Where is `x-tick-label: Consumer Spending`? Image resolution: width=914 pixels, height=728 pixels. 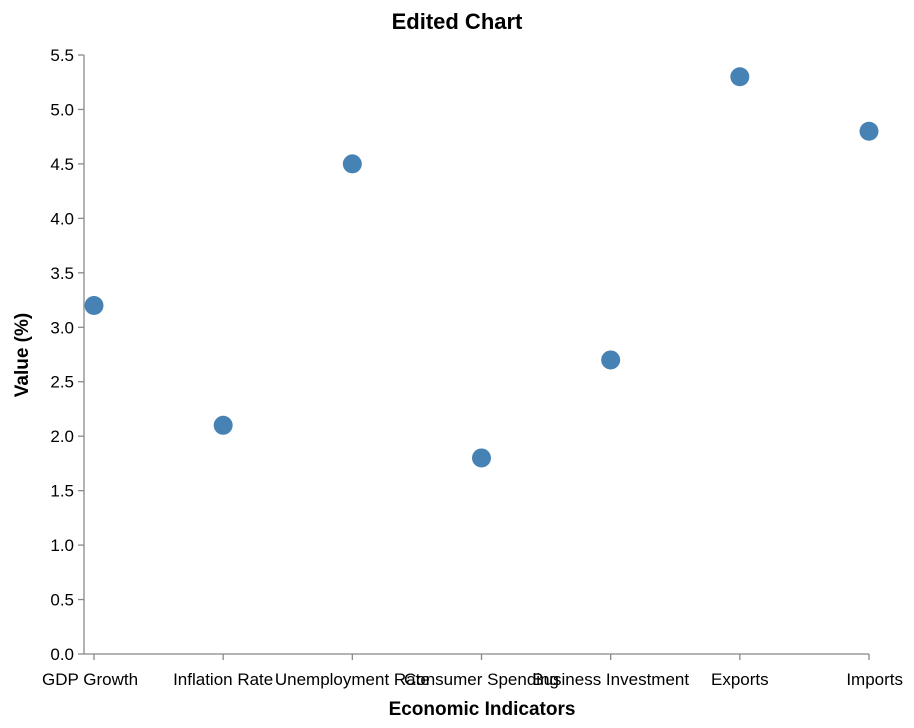 x-tick-label: Consumer Spending is located at coordinates (481, 679).